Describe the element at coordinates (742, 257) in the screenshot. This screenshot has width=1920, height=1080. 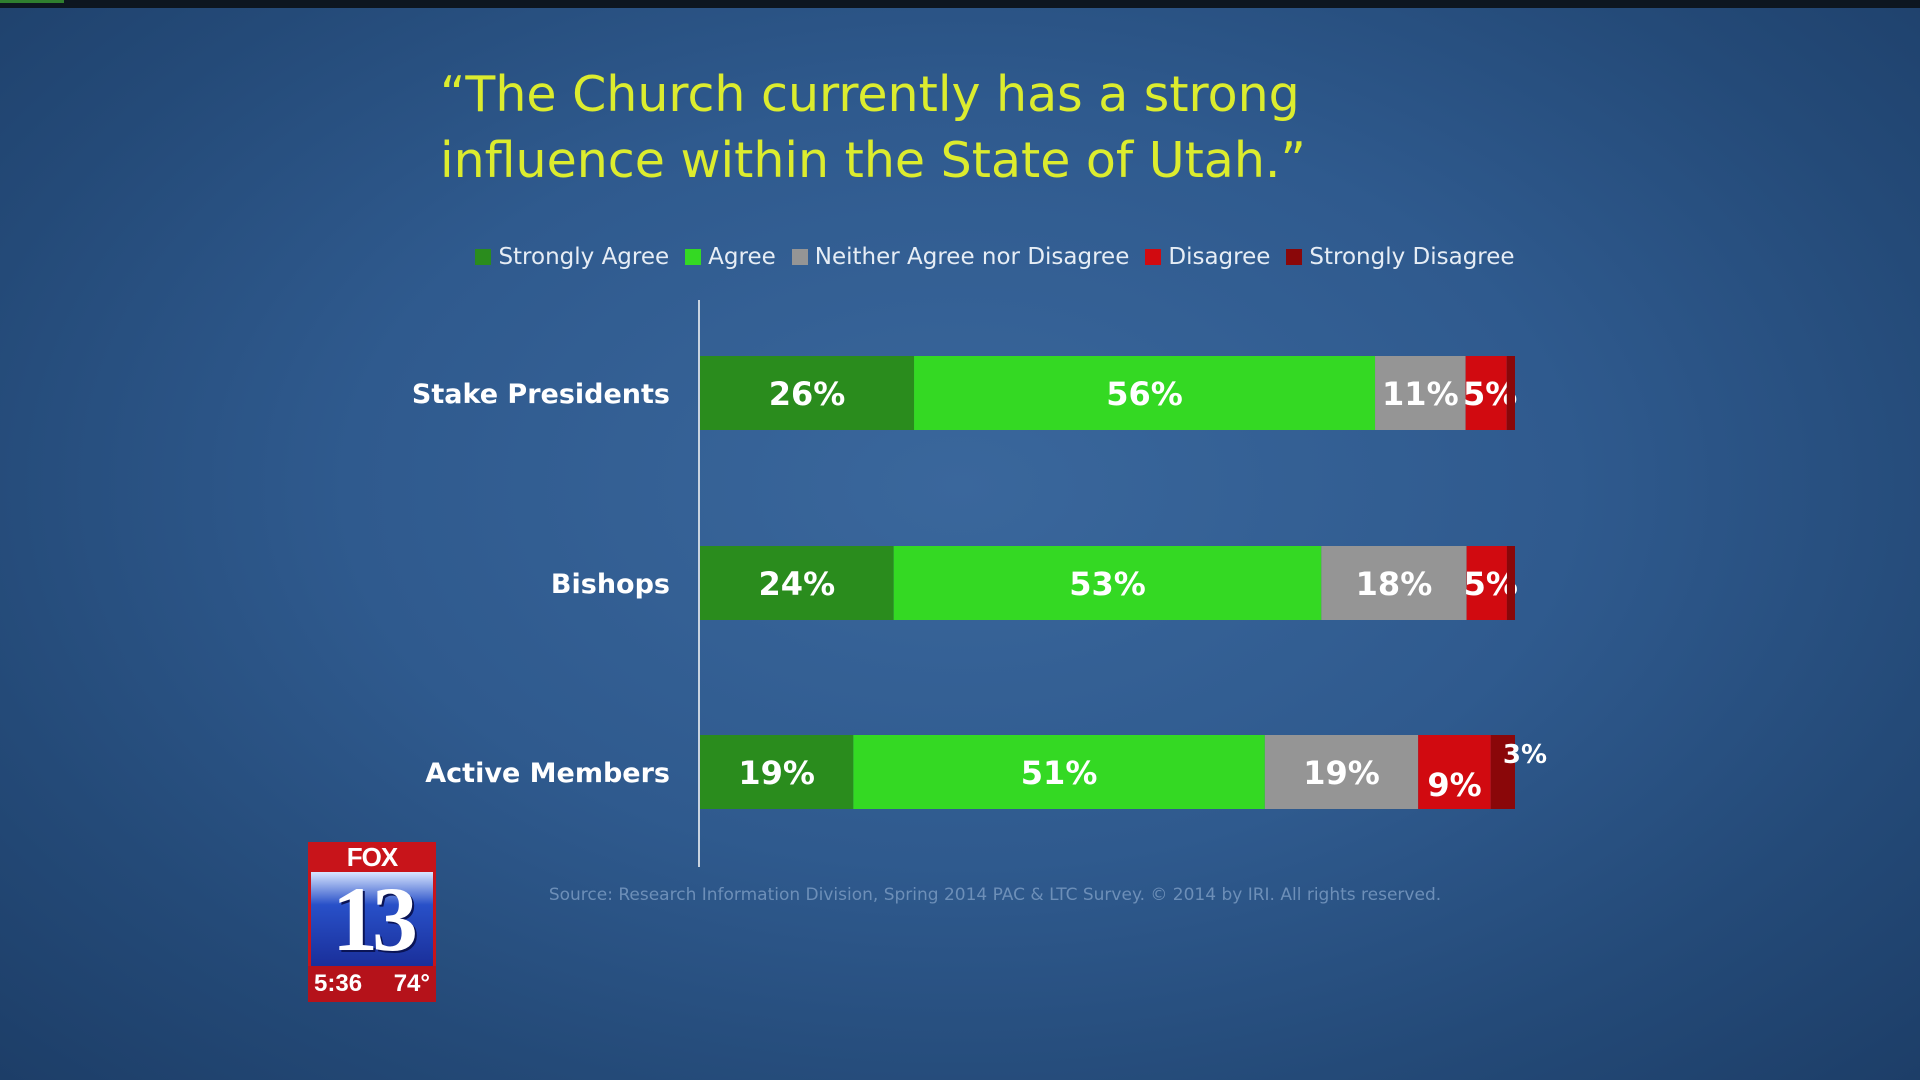
I see `legend-label: Agree` at that location.